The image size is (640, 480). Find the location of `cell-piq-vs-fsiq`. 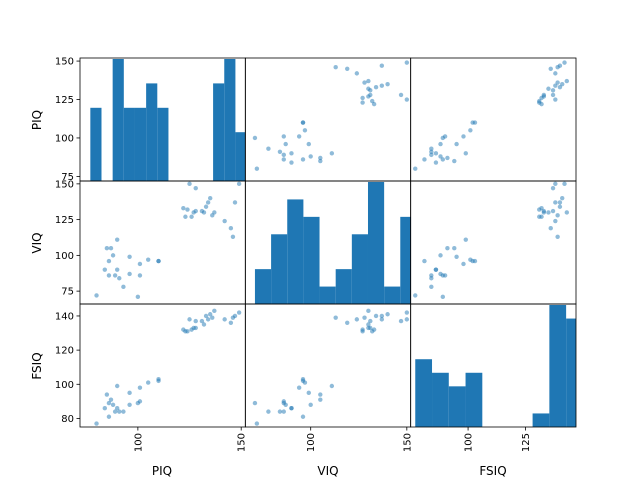

cell-piq-vs-fsiq is located at coordinates (493, 119).